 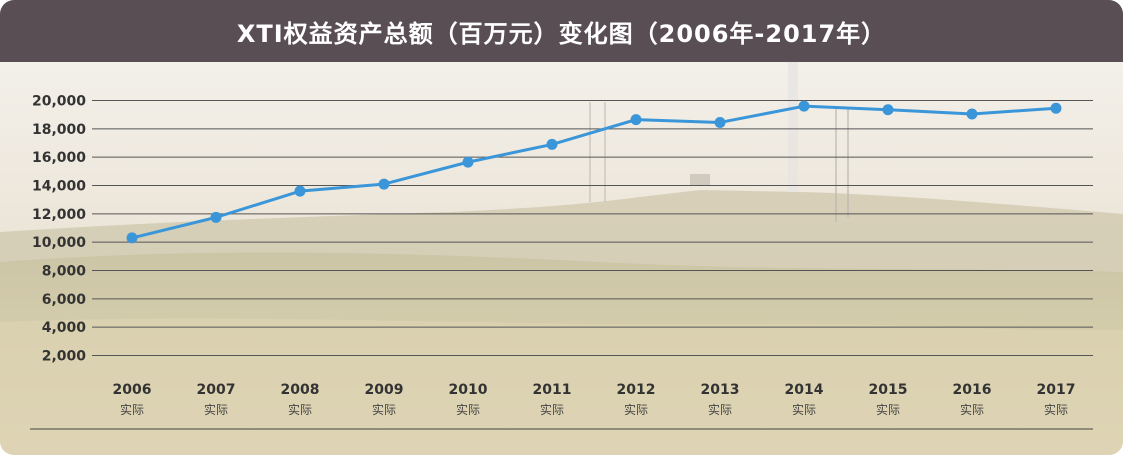 What do you see at coordinates (468, 390) in the screenshot?
I see `x-tick-label: 2010` at bounding box center [468, 390].